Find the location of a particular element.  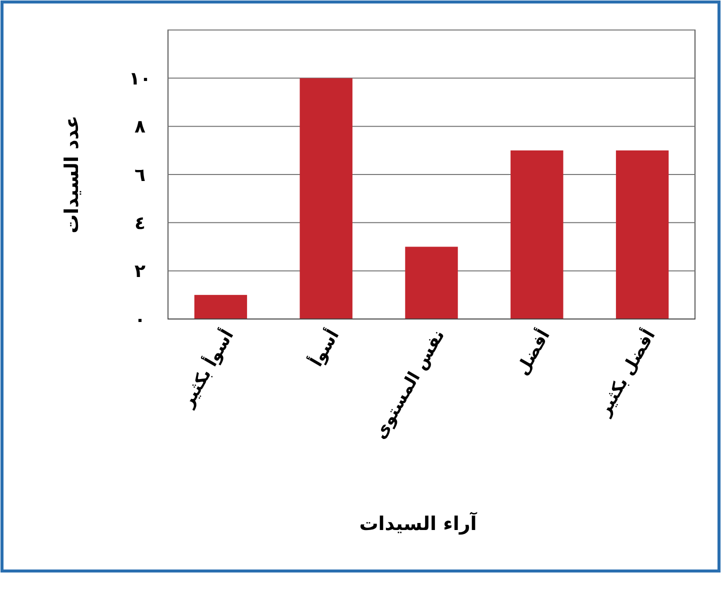

y-tick-label: ١٠ is located at coordinates (140, 79).